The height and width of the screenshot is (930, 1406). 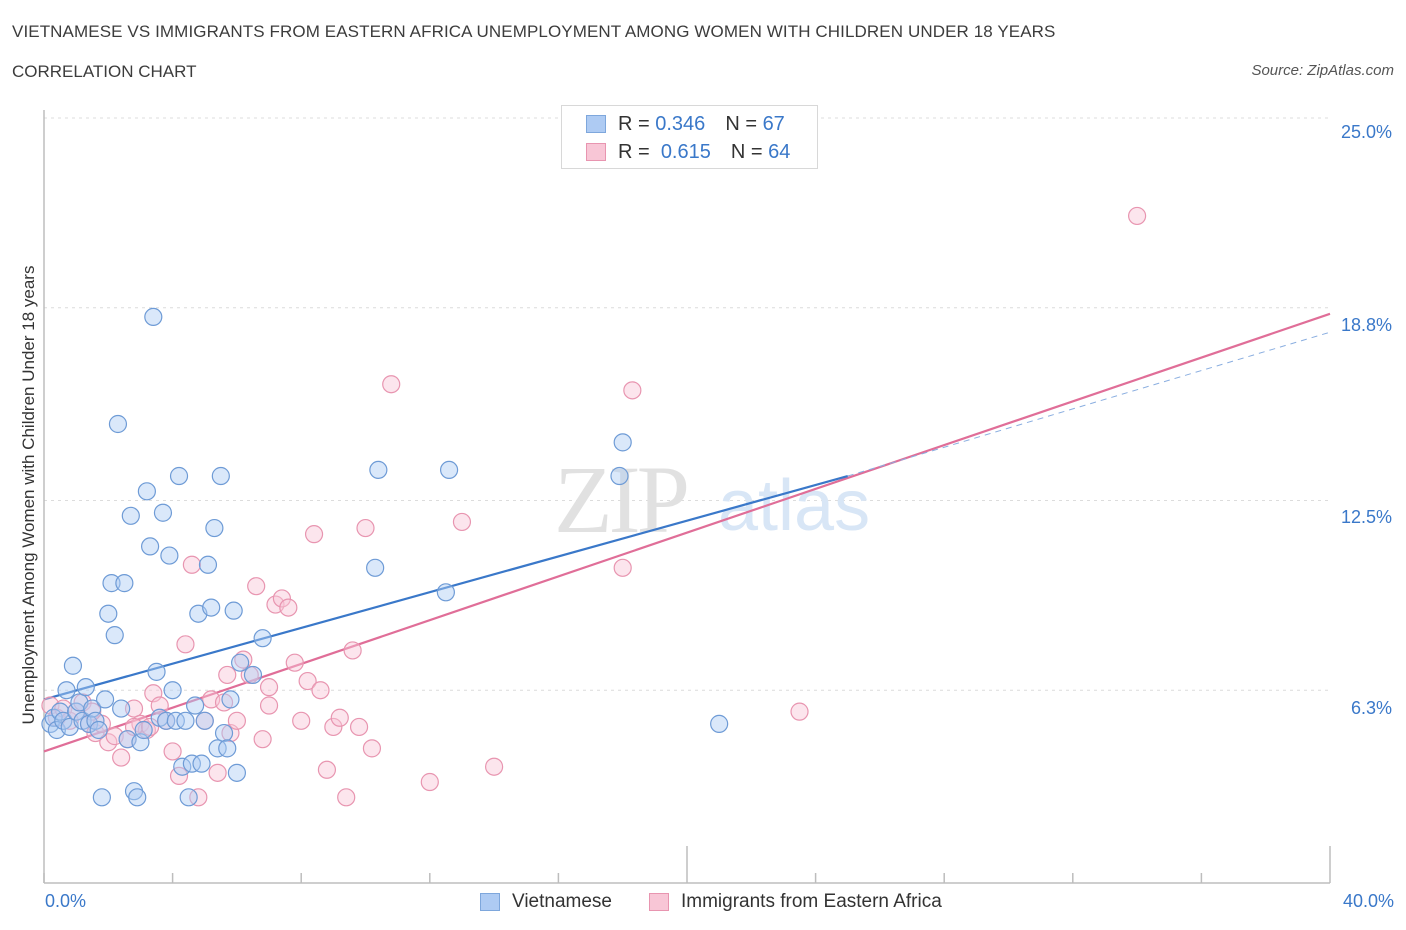 What do you see at coordinates (1368, 901) in the screenshot?
I see `x-tick-label-max: 40.0%` at bounding box center [1368, 901].